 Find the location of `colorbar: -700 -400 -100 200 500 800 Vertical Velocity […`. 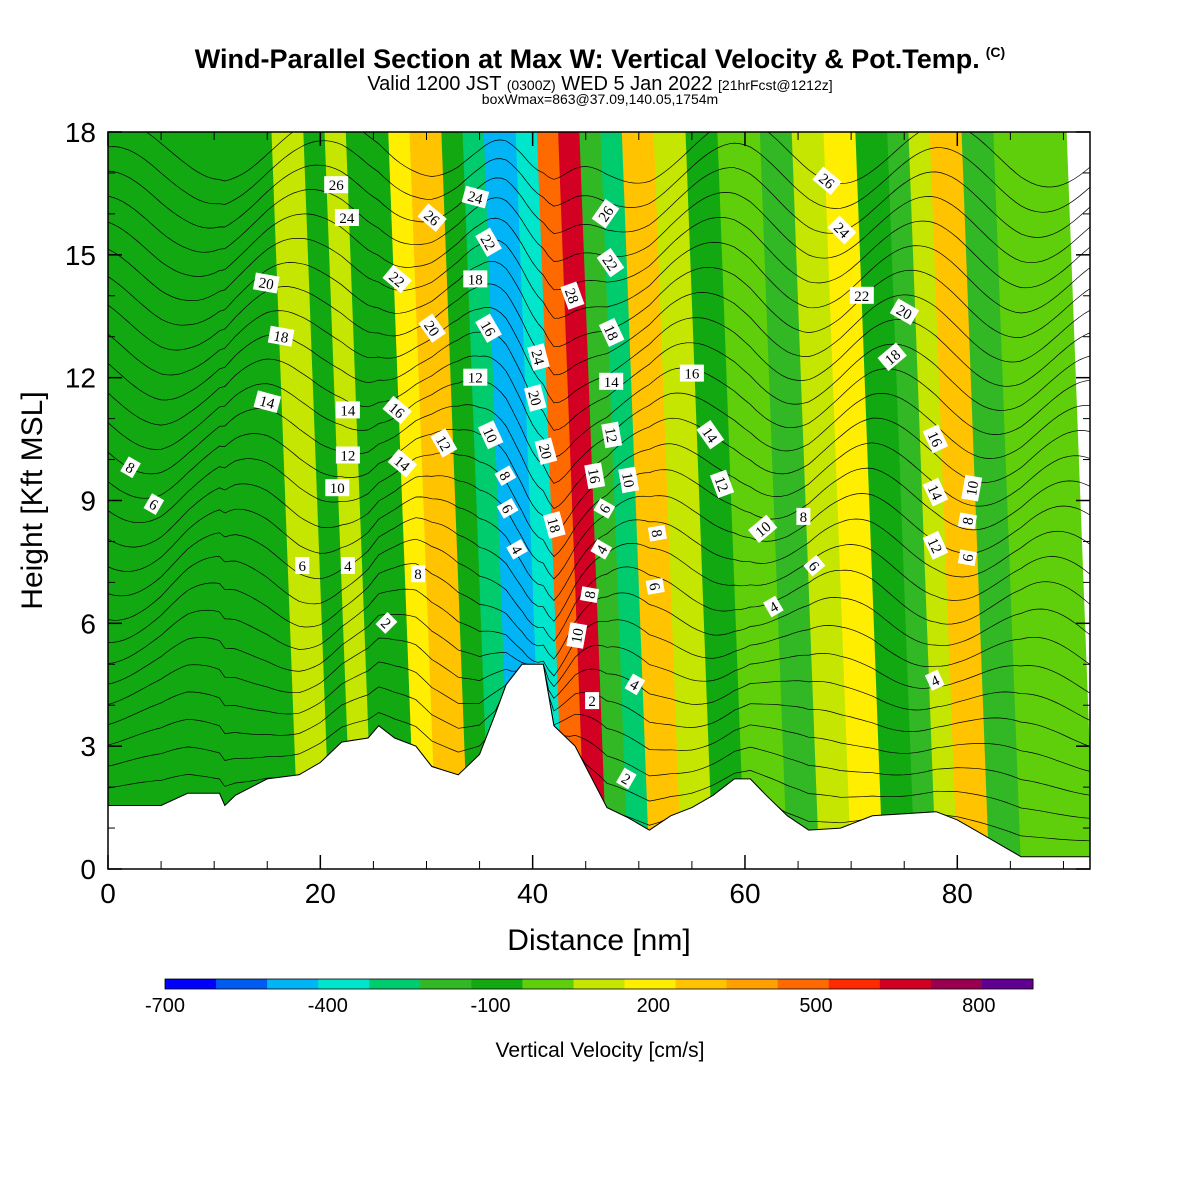

colorbar: -700 -400 -100 200 500 800 Vertical Velocity [… is located at coordinates (589, 1020).